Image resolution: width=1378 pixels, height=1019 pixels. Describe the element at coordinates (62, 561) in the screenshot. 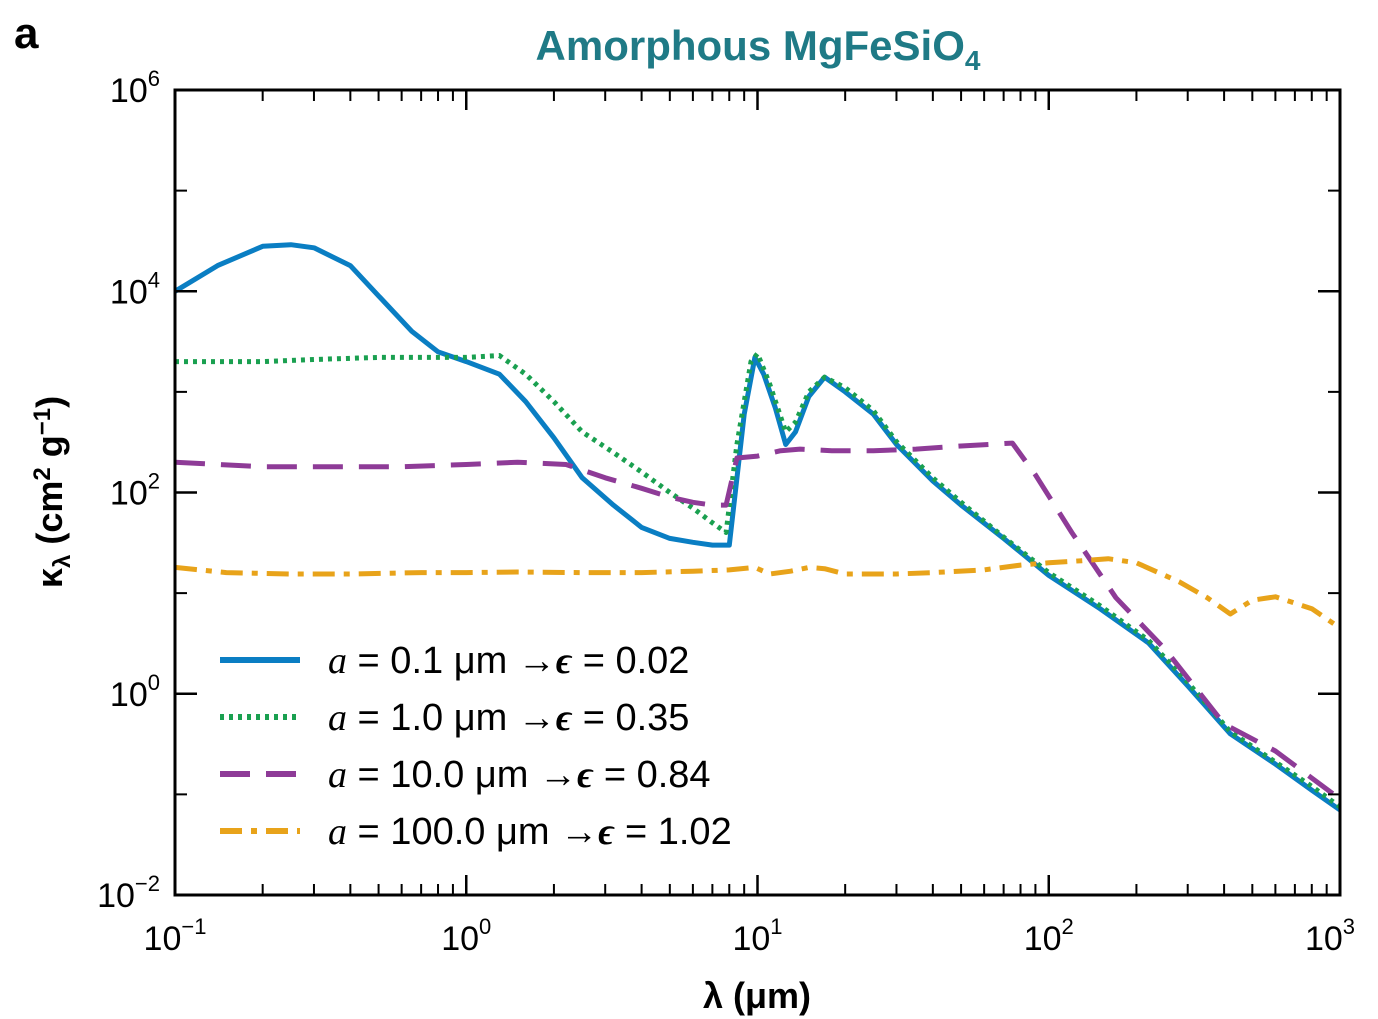

I see `y-axis-label-subscript: λ` at that location.